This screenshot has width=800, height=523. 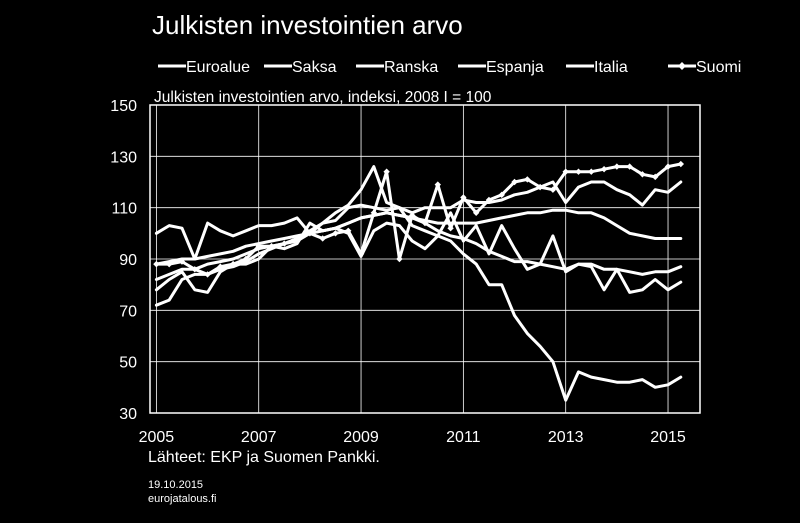 I want to click on legend-label: Suomi, so click(x=718, y=67).